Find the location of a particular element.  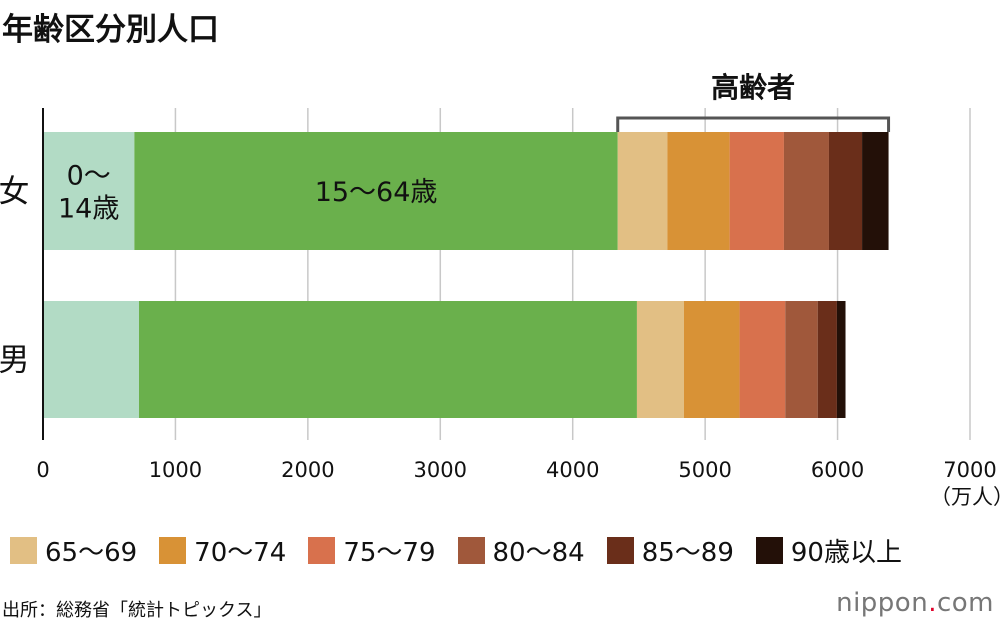

legend-item: 90歳以上 is located at coordinates (828, 550).